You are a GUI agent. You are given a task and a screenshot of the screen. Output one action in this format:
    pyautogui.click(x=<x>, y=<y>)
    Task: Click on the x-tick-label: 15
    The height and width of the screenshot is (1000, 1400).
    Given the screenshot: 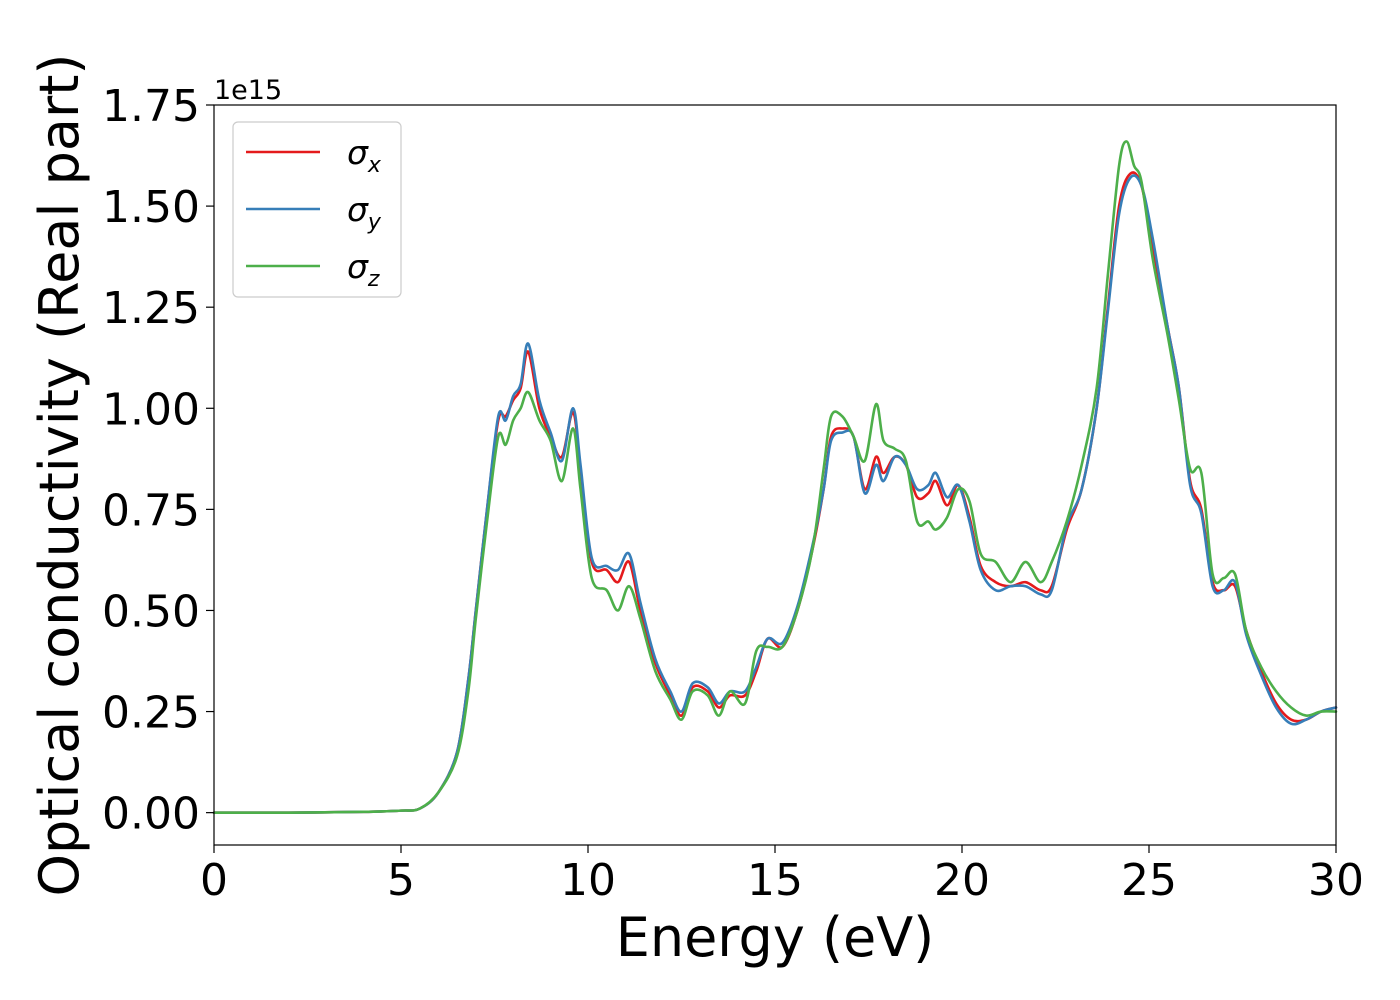 What is the action you would take?
    pyautogui.click(x=775, y=880)
    